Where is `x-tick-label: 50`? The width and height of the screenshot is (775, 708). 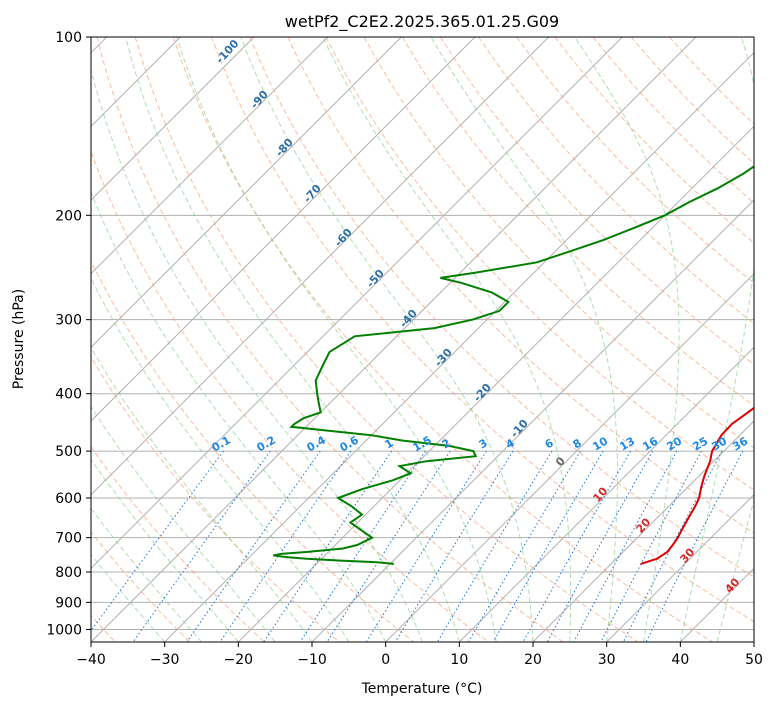
x-tick-label: 50 is located at coordinates (754, 660).